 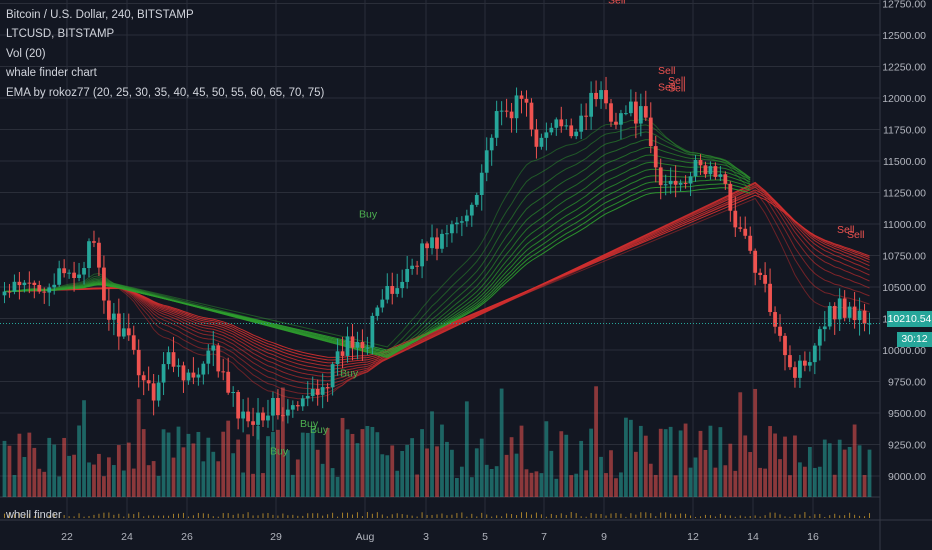 What do you see at coordinates (100, 15) in the screenshot?
I see `legend-symbol: Bitcoin / U.S. Dollar, 240, BITSTAMP` at bounding box center [100, 15].